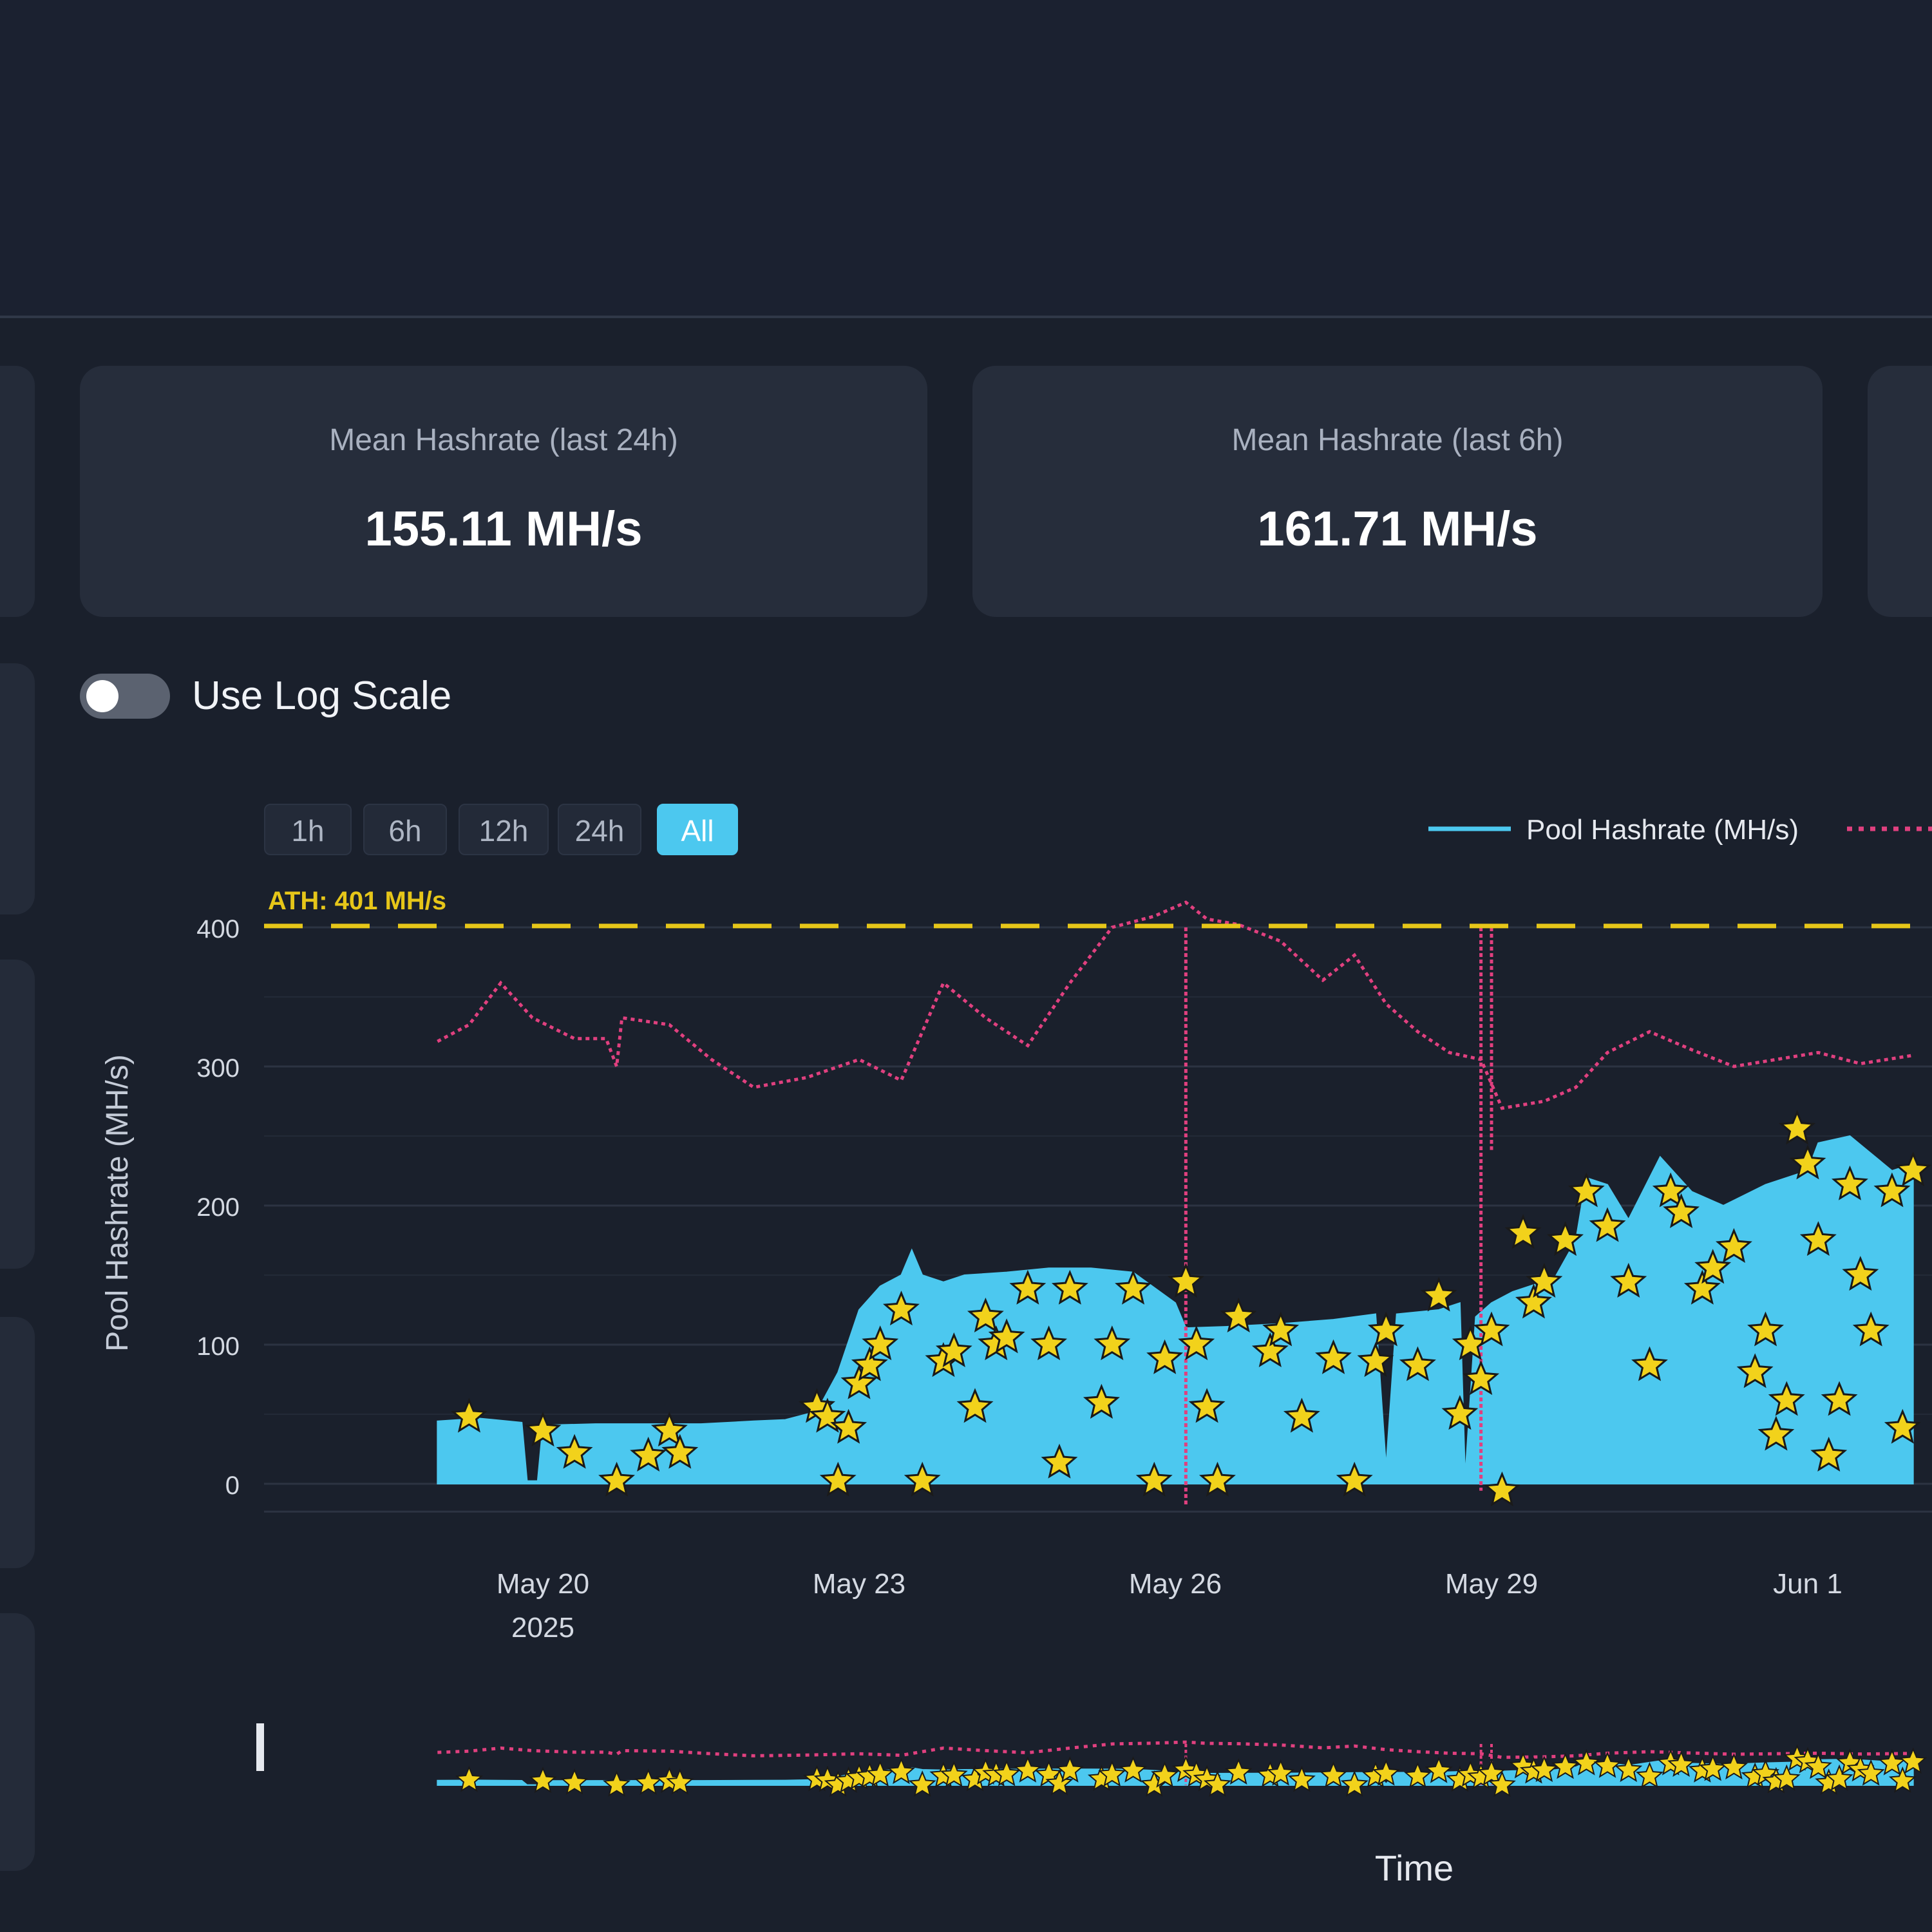 This screenshot has height=1932, width=1932. I want to click on log-scale-label: Use Log Scale, so click(322, 696).